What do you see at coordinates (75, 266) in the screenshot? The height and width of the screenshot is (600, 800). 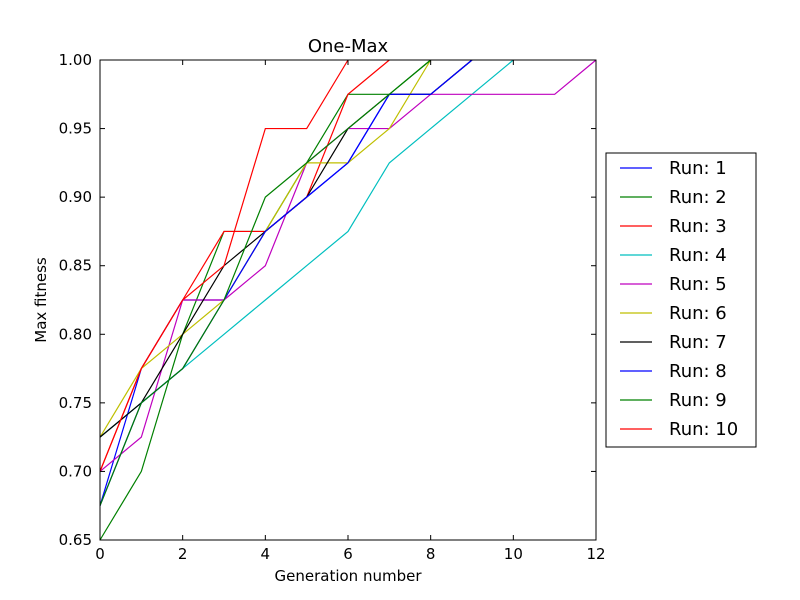 I see `y-tick-label: 0.85` at bounding box center [75, 266].